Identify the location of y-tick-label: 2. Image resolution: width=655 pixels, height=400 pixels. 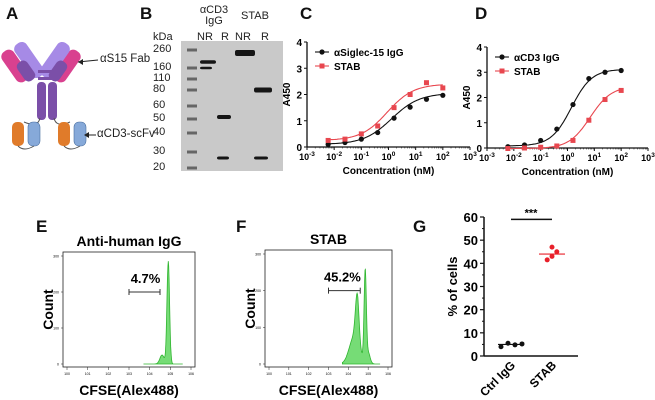
(299, 96).